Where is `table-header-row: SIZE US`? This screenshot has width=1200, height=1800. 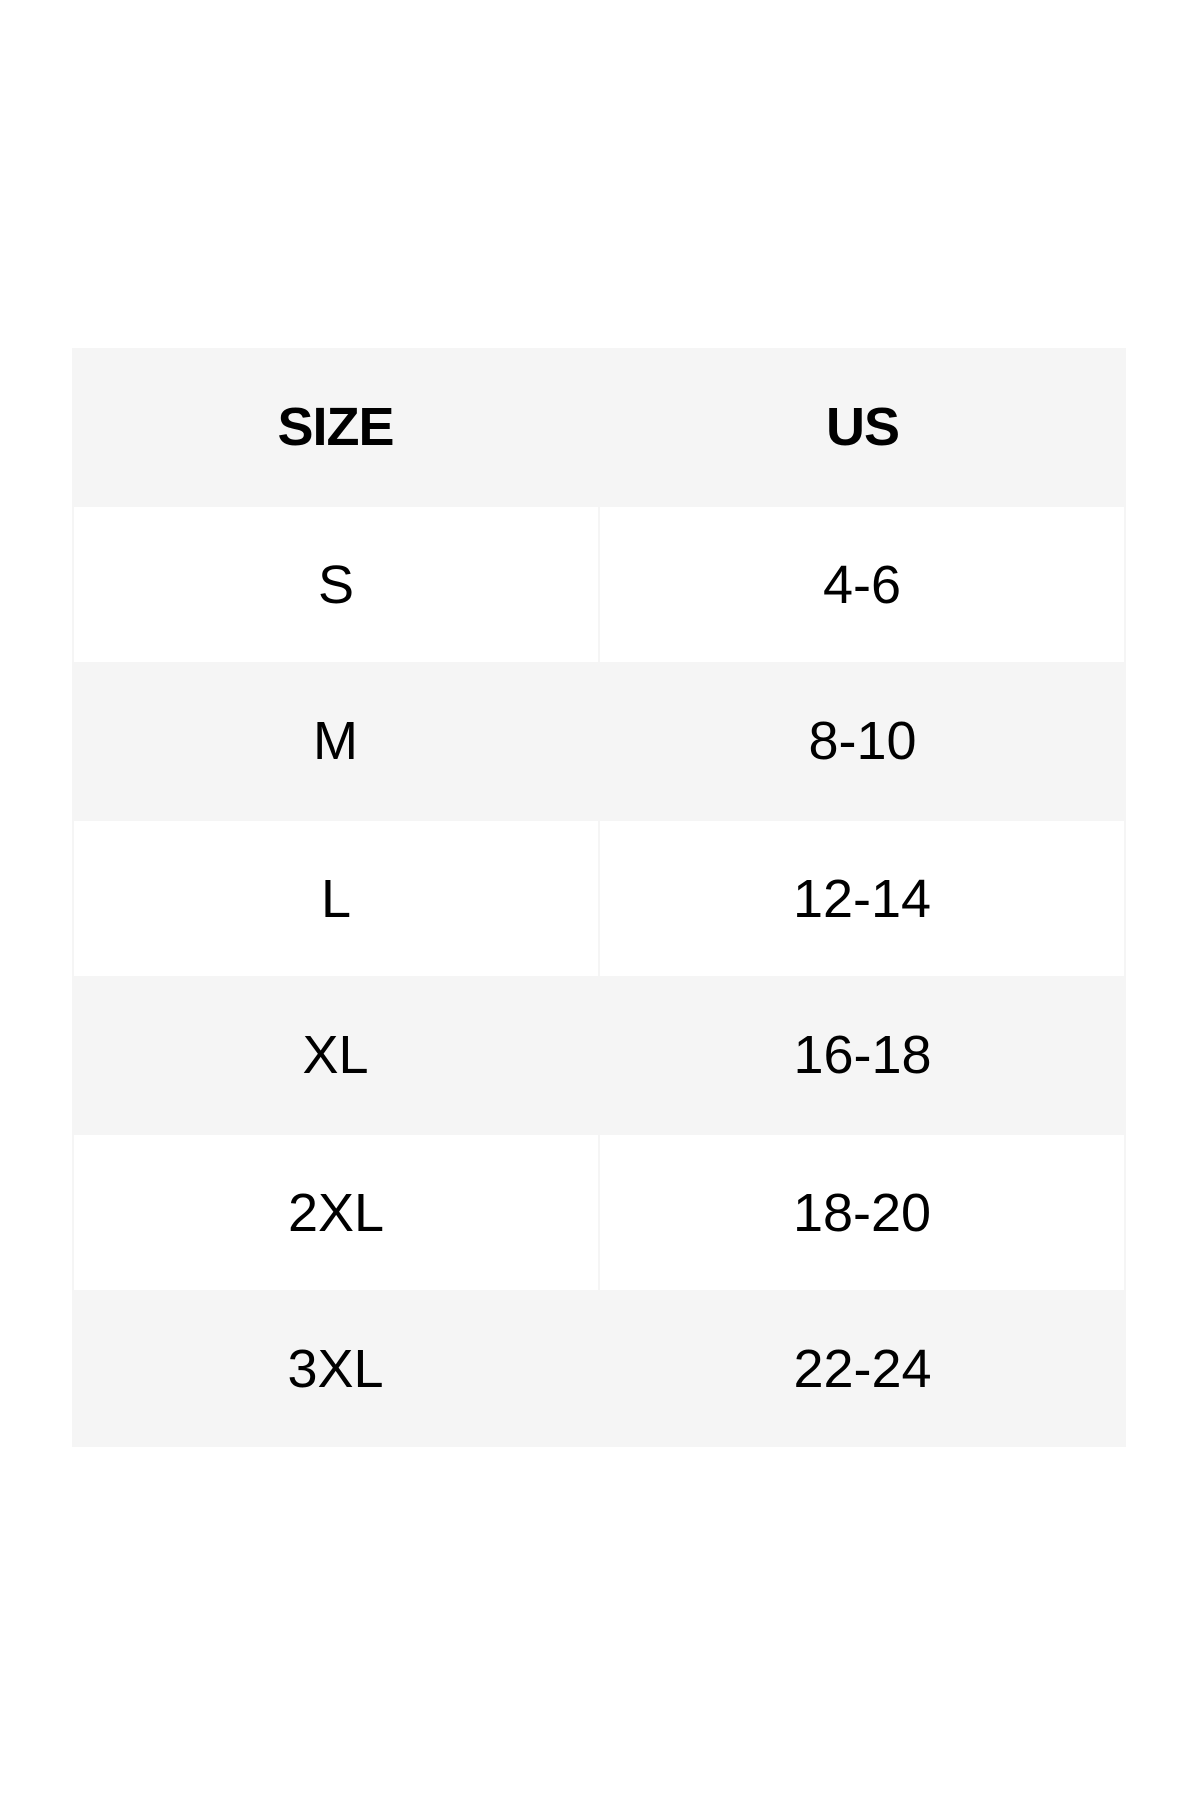
table-header-row: SIZE US is located at coordinates (599, 426).